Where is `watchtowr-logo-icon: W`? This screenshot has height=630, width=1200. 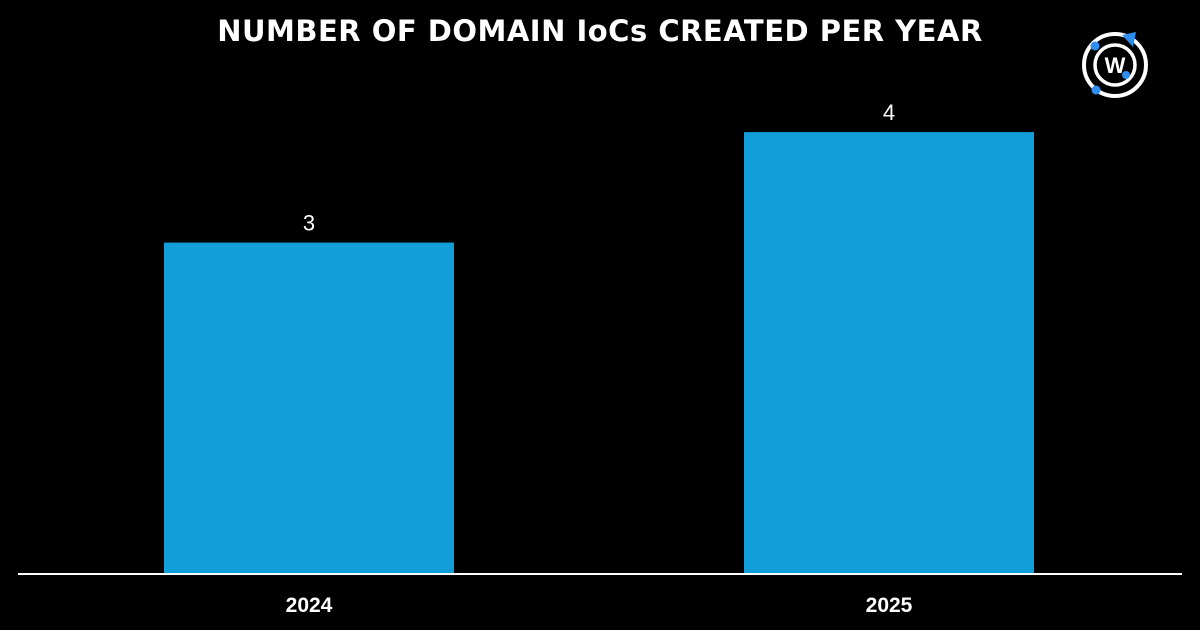 watchtowr-logo-icon: W is located at coordinates (1115, 65).